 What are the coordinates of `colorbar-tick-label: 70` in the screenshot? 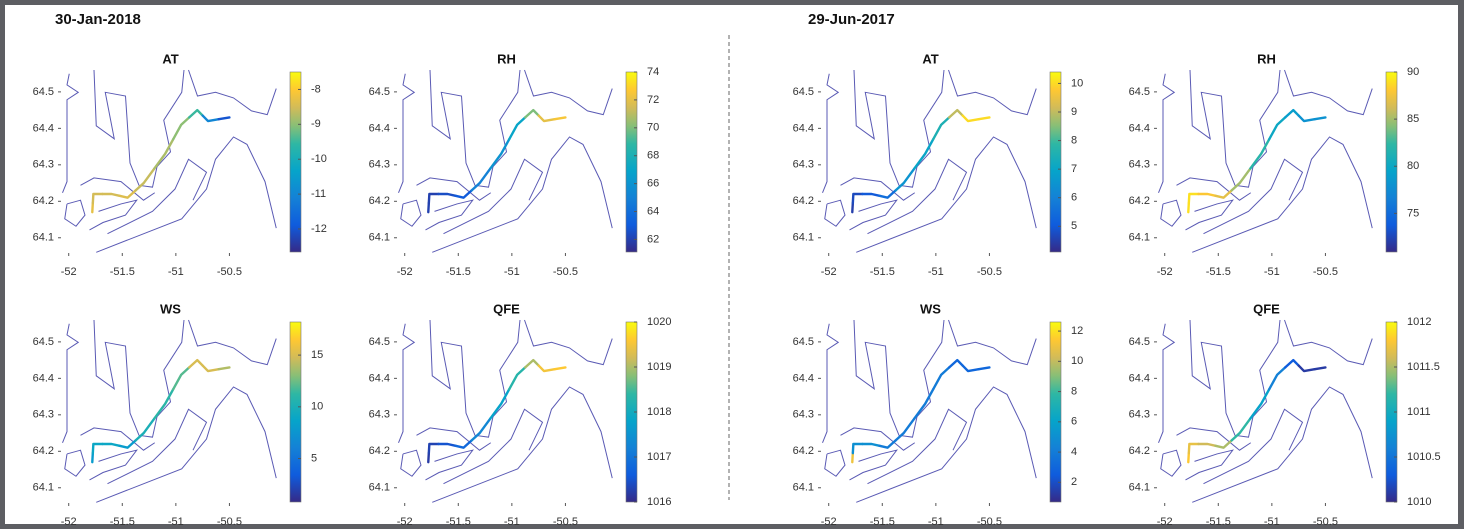 It's located at (653, 128).